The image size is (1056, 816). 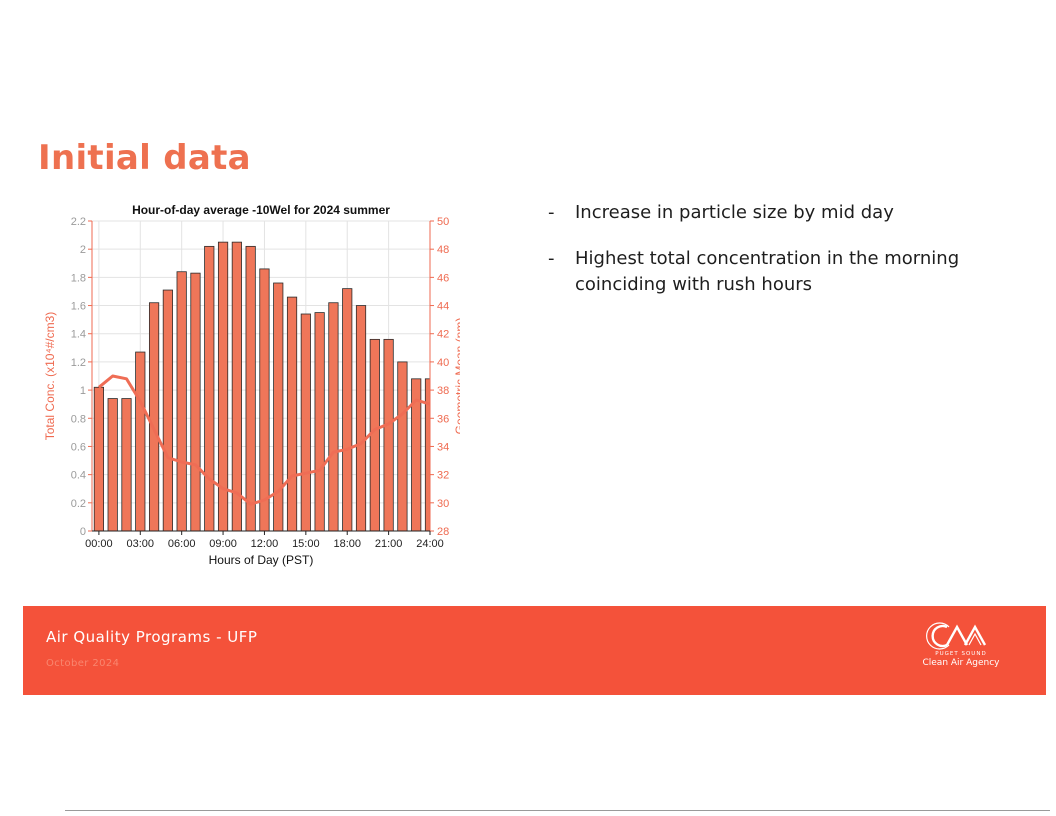 I want to click on y-tick-label-right: 36, so click(x=443, y=419).